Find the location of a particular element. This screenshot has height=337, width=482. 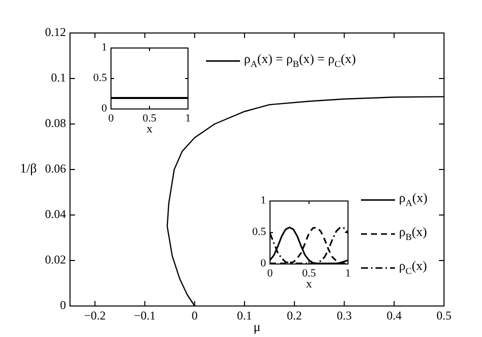

x-axis-title: μ is located at coordinates (257, 326).